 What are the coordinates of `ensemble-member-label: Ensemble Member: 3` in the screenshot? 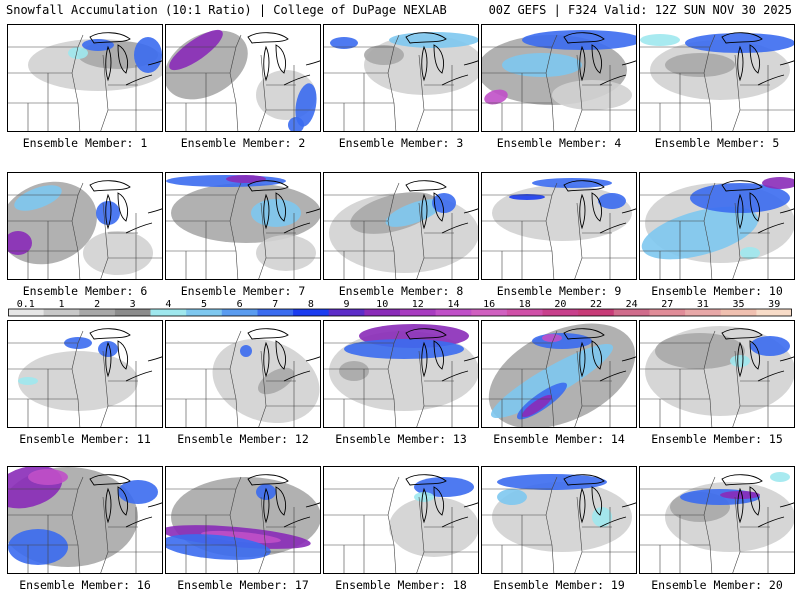 It's located at (401, 143).